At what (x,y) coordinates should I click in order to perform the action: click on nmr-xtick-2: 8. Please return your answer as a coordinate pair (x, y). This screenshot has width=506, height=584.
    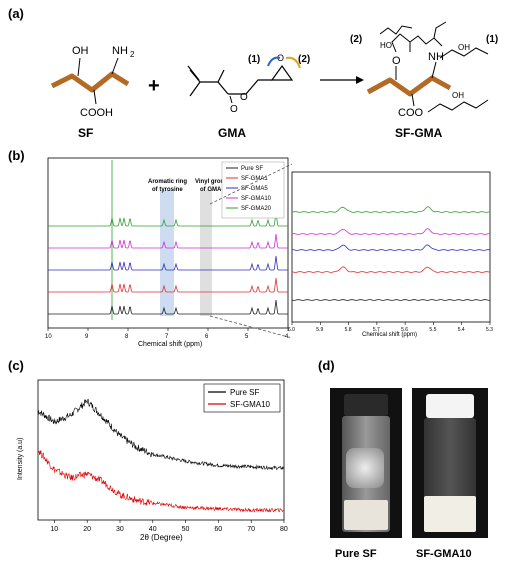
    Looking at the image, I should click on (127, 337).